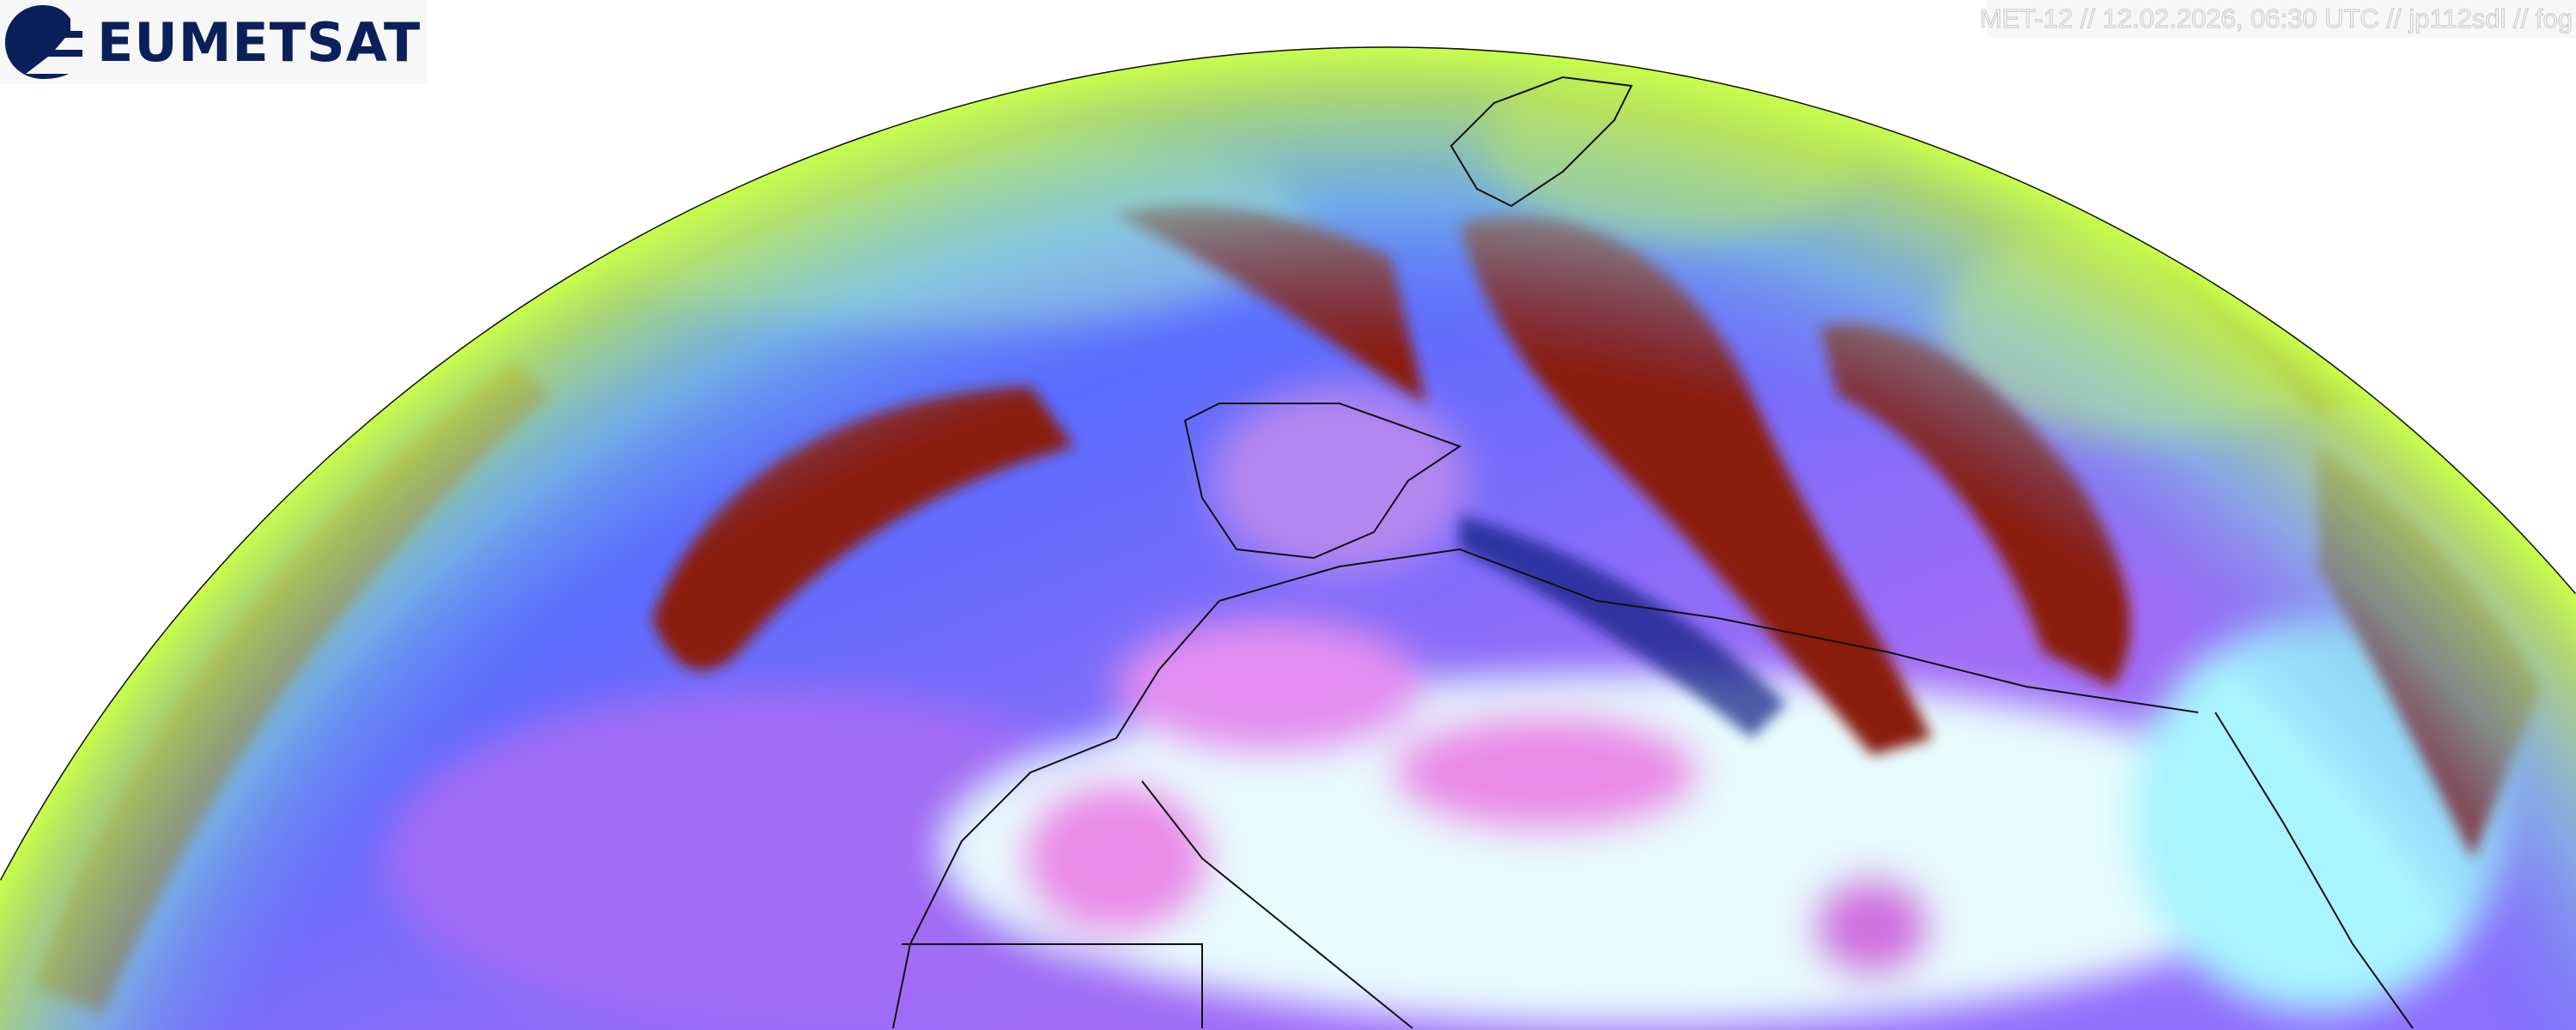  What do you see at coordinates (1541, 142) in the screenshot?
I see `coastline-scandinavia` at bounding box center [1541, 142].